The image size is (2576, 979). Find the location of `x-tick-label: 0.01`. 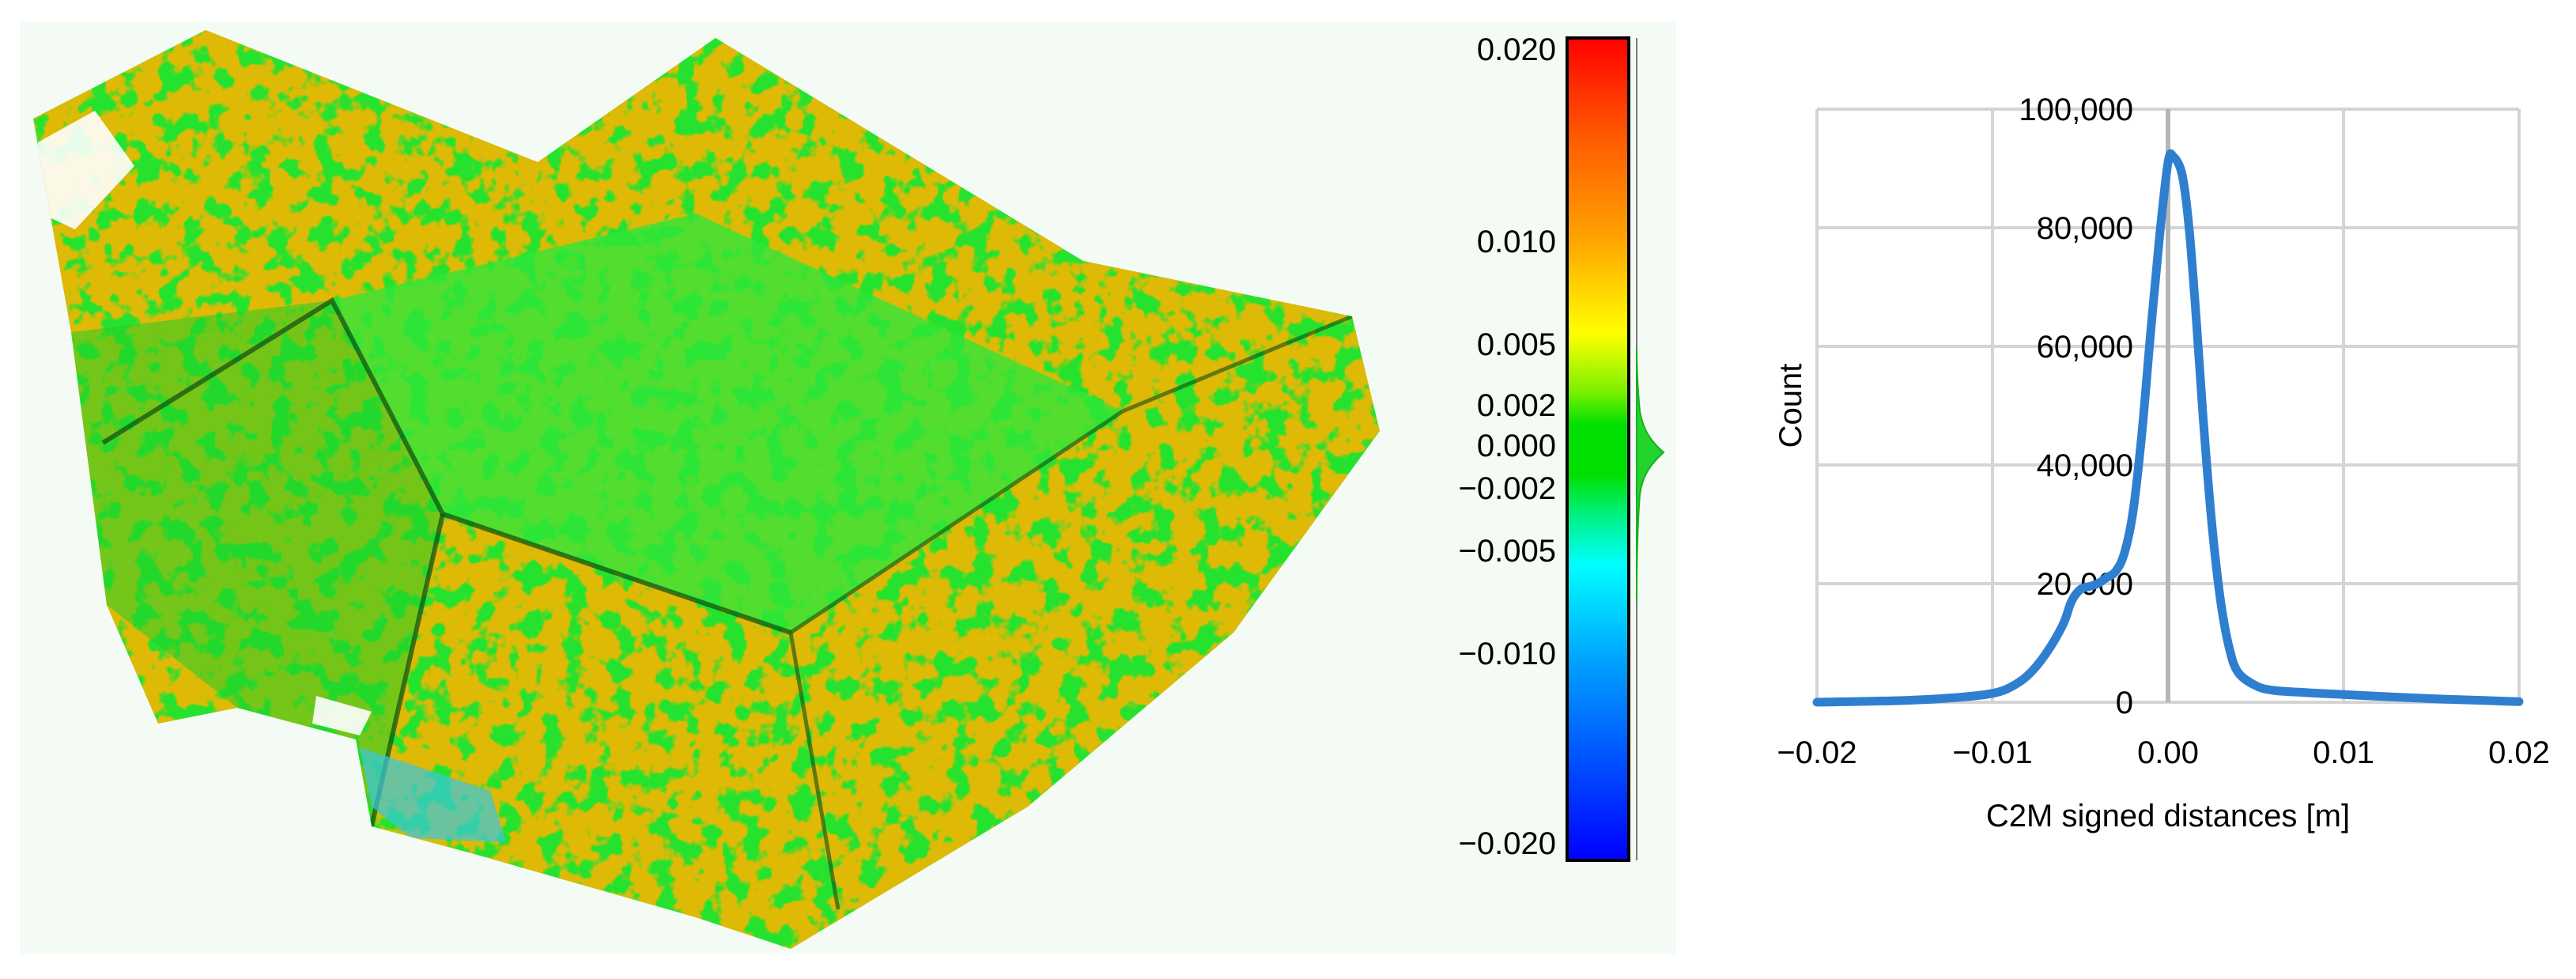

x-tick-label: 0.01 is located at coordinates (2343, 752).